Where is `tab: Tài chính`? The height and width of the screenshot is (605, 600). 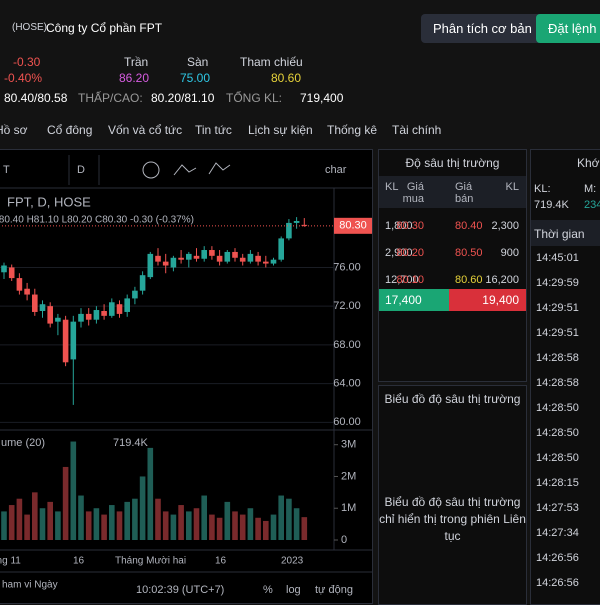
tab: Tài chính is located at coordinates (417, 130).